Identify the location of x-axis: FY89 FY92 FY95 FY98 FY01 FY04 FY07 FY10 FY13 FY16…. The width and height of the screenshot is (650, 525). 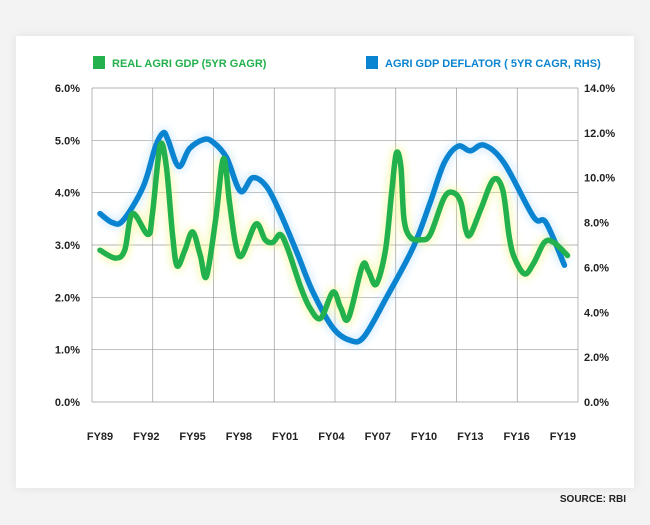
(331, 437).